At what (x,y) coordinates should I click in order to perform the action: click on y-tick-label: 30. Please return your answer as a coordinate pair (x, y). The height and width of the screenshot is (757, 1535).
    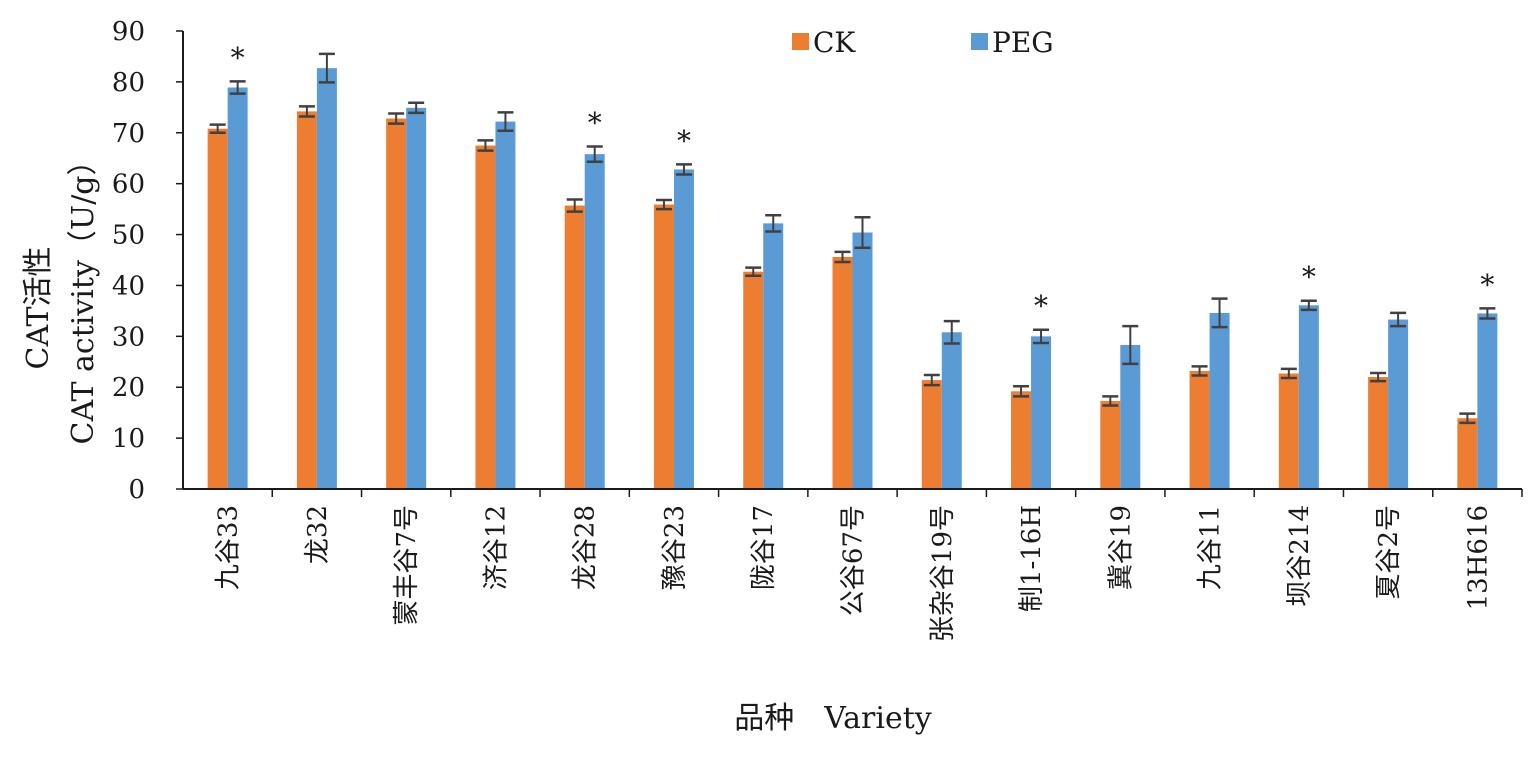
    Looking at the image, I should click on (128, 337).